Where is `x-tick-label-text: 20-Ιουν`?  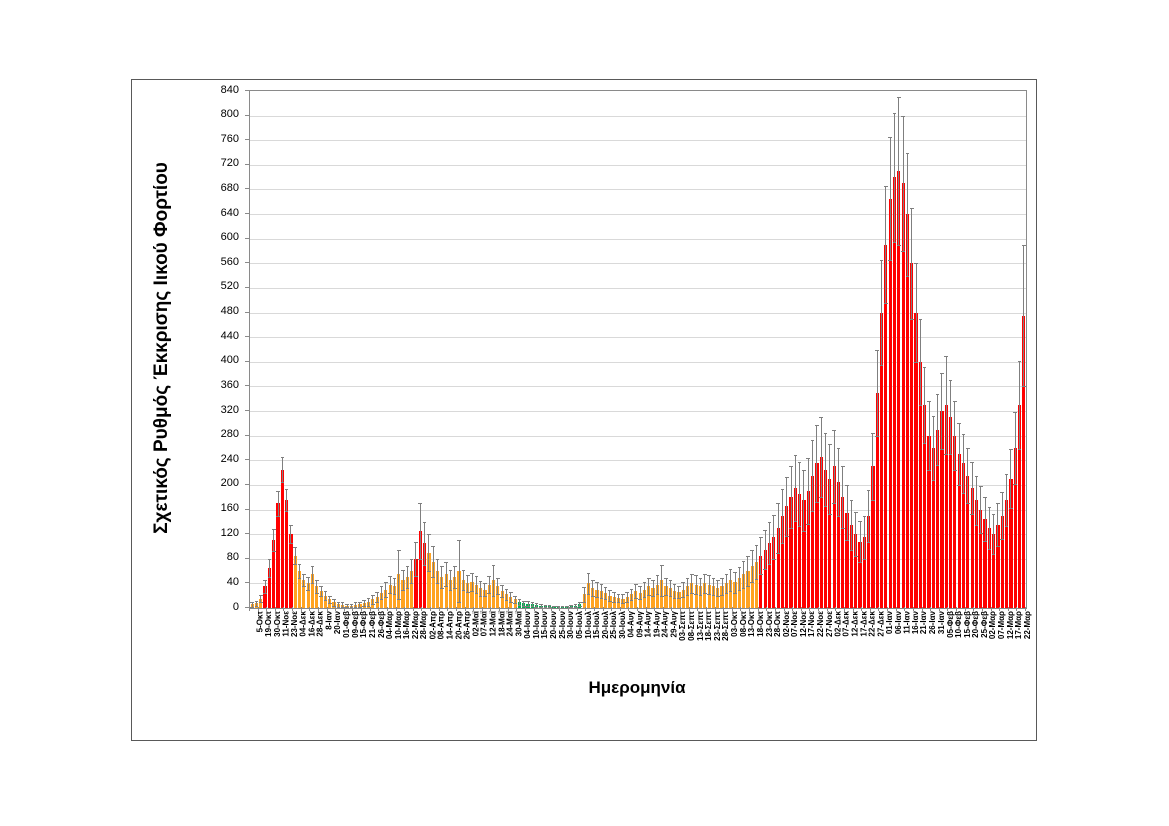
x-tick-label-text: 20-Ιουν is located at coordinates (553, 625).